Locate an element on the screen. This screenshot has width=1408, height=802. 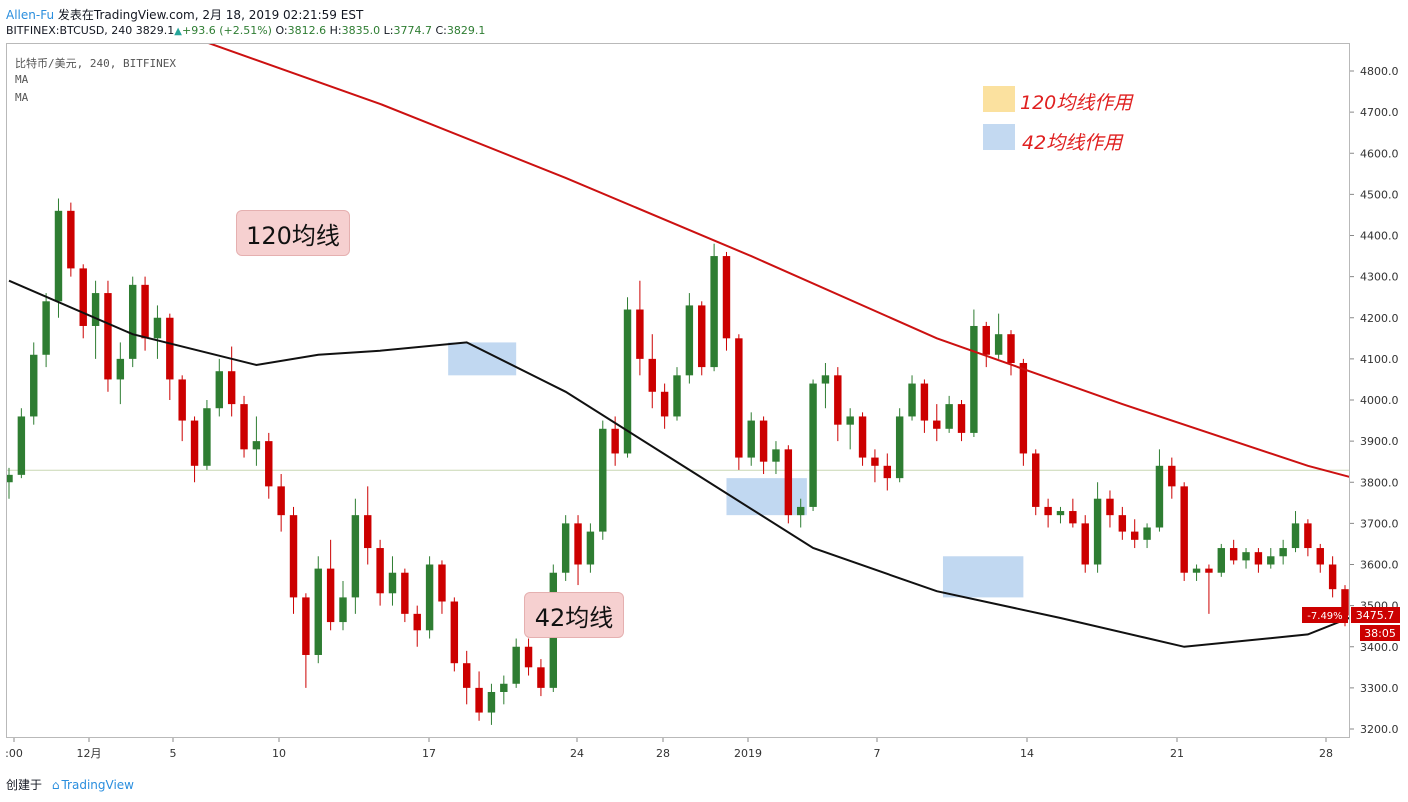
created-with-label: 创建于 is located at coordinates (24, 785).